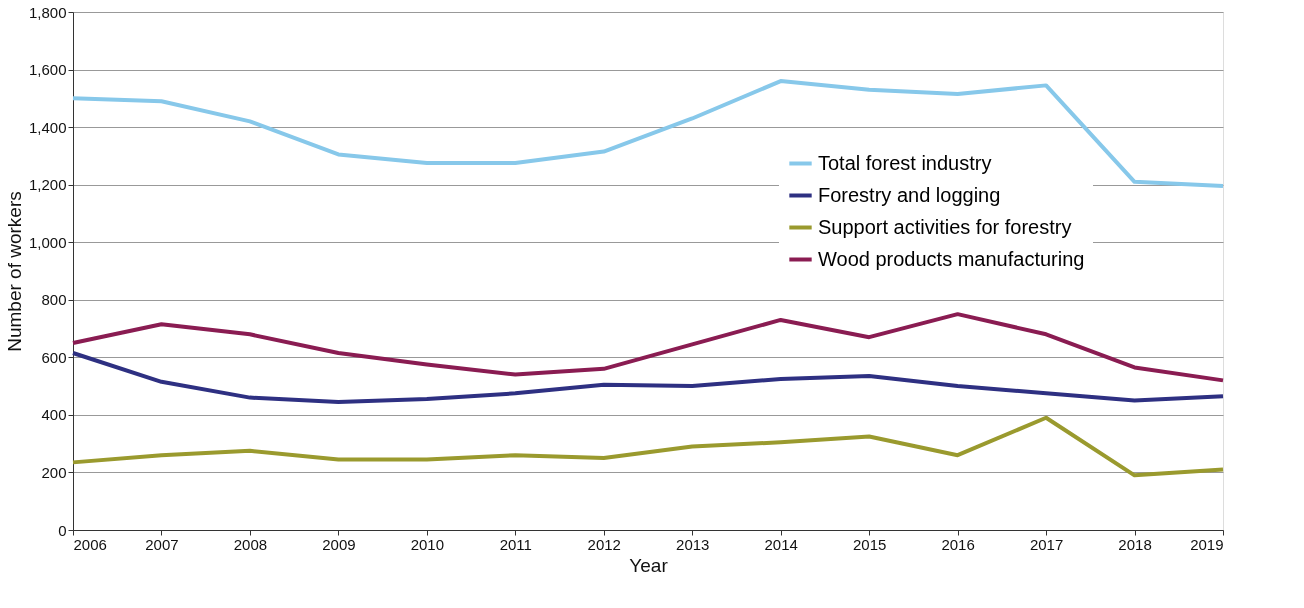  What do you see at coordinates (951, 258) in the screenshot?
I see `legend-label: Wood products manufacturing` at bounding box center [951, 258].